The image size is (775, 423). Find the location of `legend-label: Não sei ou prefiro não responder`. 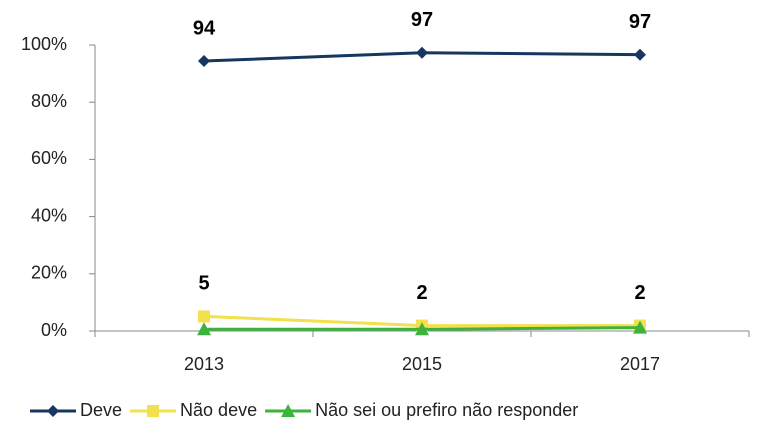

legend-label: Não sei ou prefiro não responder is located at coordinates (446, 410).